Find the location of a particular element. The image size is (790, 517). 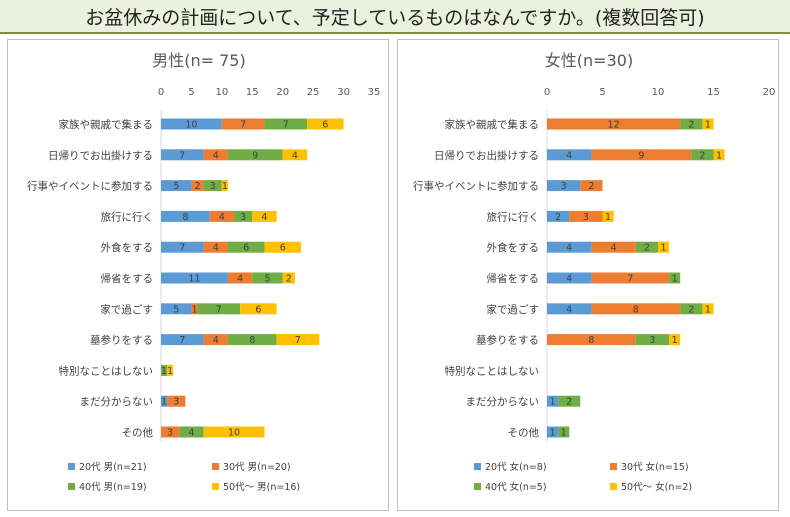

bar-data-label: 9 is located at coordinates (255, 155).